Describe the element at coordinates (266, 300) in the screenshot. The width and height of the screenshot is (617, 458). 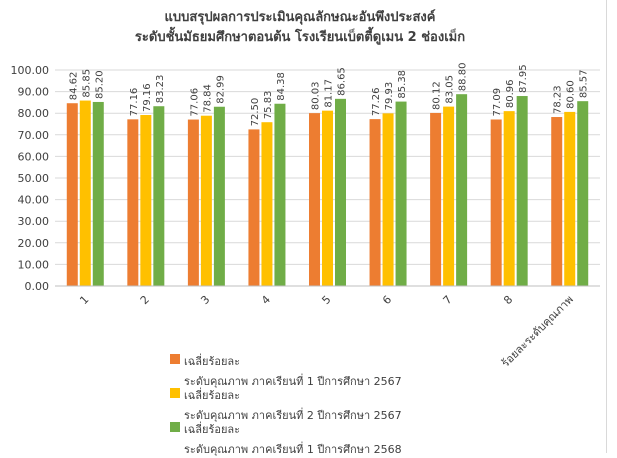
I see `x-tick-label: 4` at that location.